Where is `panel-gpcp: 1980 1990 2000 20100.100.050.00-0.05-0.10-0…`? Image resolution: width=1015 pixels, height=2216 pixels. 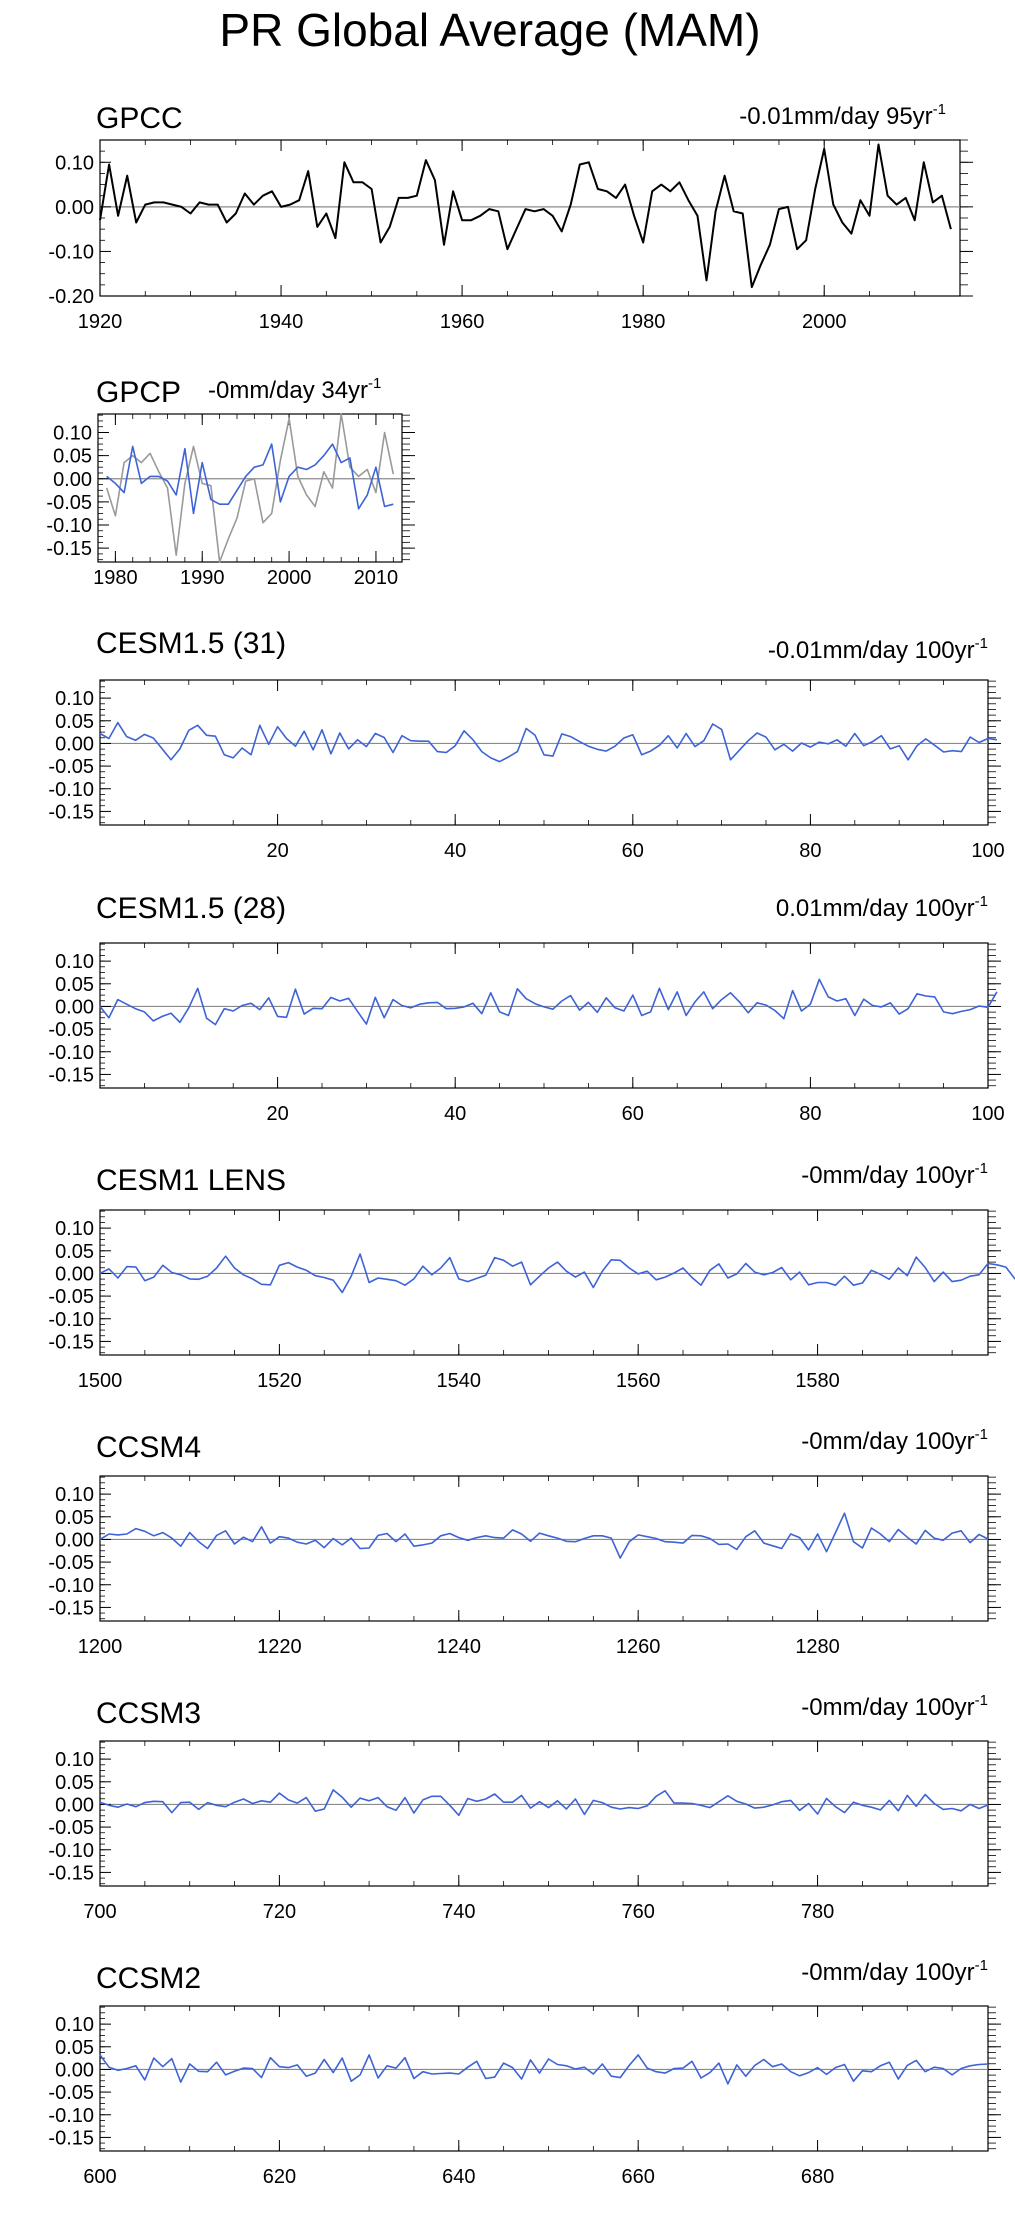 panel-gpcp: 1980 1990 2000 20100.100.050.00-0.05-0.10-0… is located at coordinates (230, 482).